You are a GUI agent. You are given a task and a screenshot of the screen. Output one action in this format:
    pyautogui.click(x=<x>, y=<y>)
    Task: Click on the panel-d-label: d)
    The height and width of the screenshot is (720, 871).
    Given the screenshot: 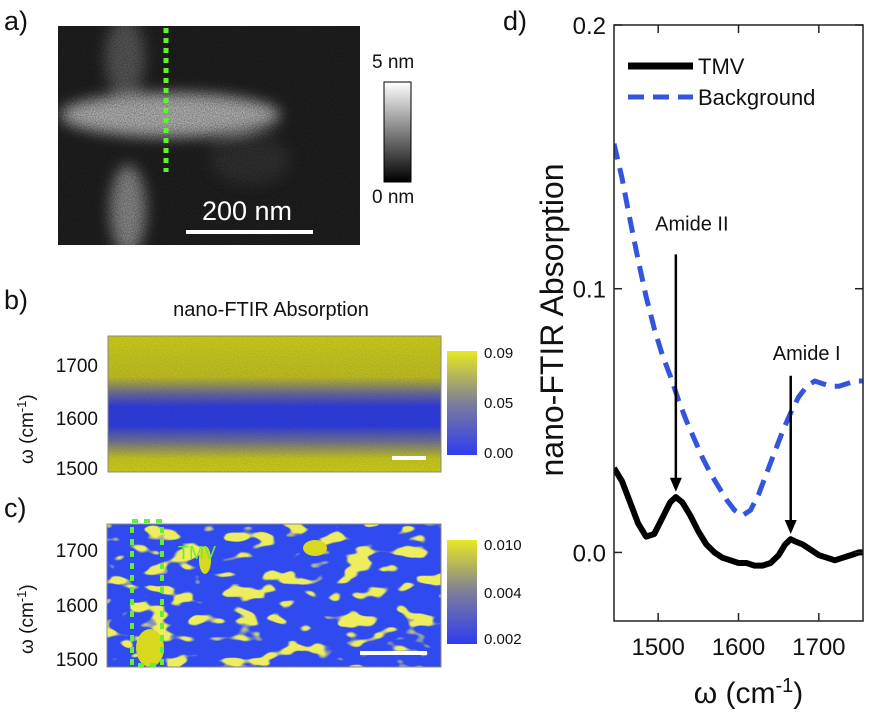 What is the action you would take?
    pyautogui.click(x=515, y=21)
    